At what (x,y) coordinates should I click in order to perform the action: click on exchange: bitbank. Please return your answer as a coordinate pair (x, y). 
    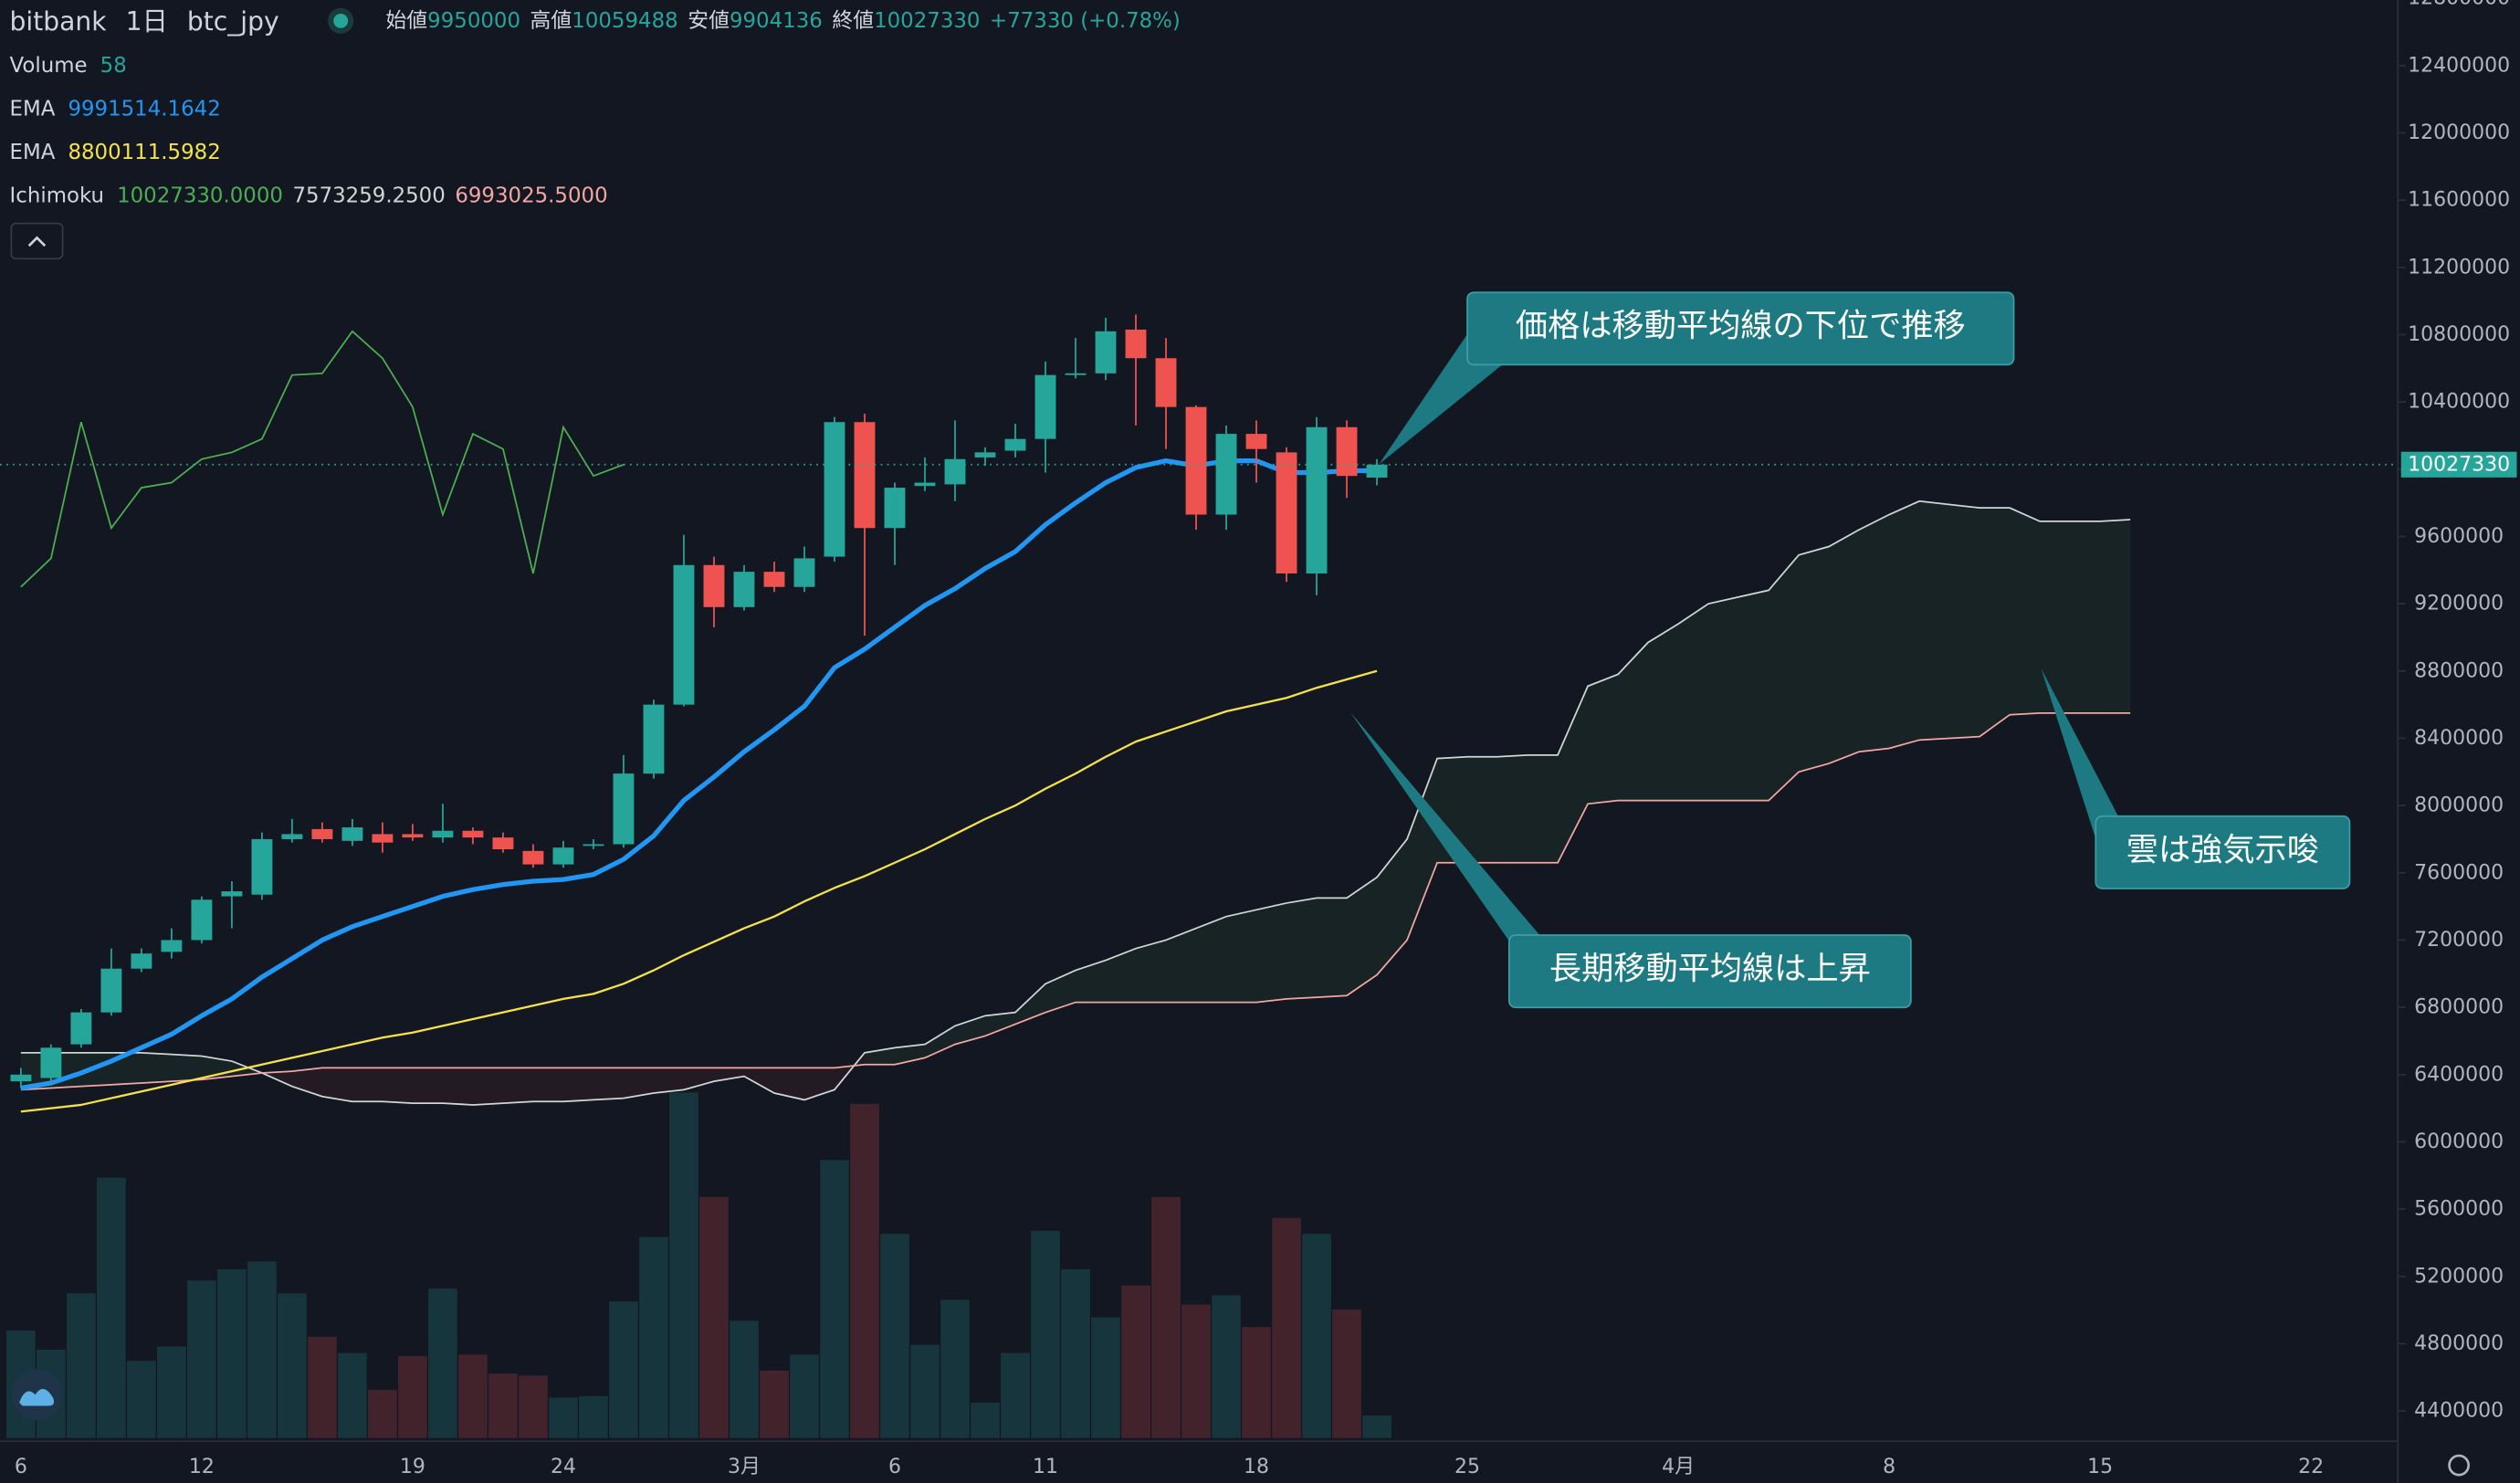
    Looking at the image, I should click on (59, 20).